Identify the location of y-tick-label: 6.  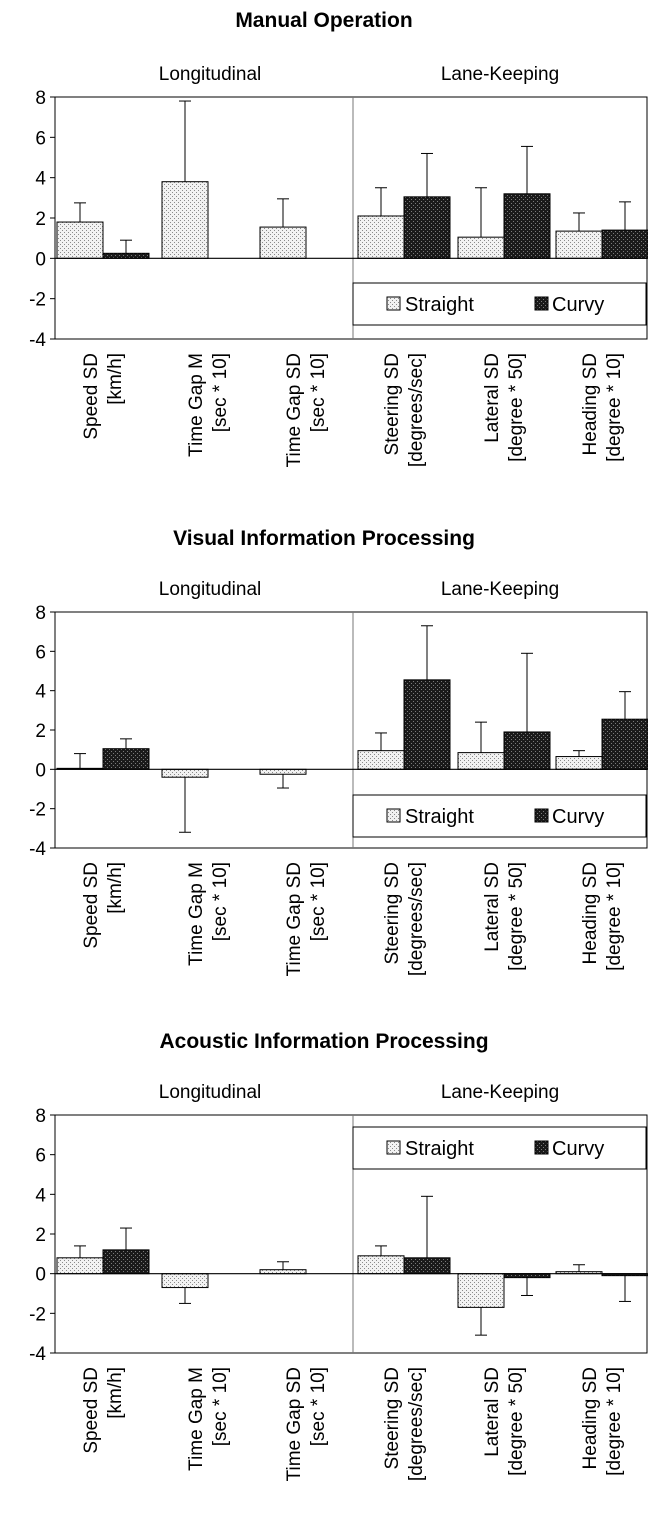
(40, 652).